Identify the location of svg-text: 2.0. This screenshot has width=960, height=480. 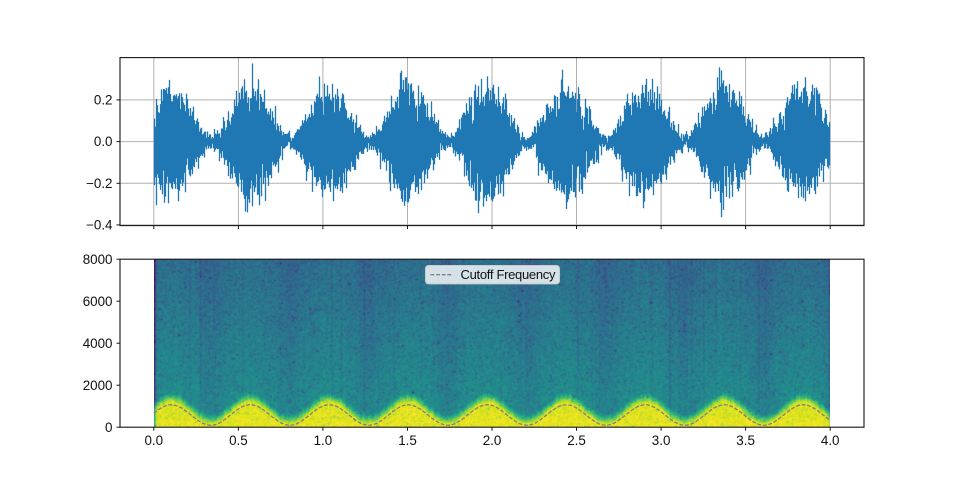
(492, 440).